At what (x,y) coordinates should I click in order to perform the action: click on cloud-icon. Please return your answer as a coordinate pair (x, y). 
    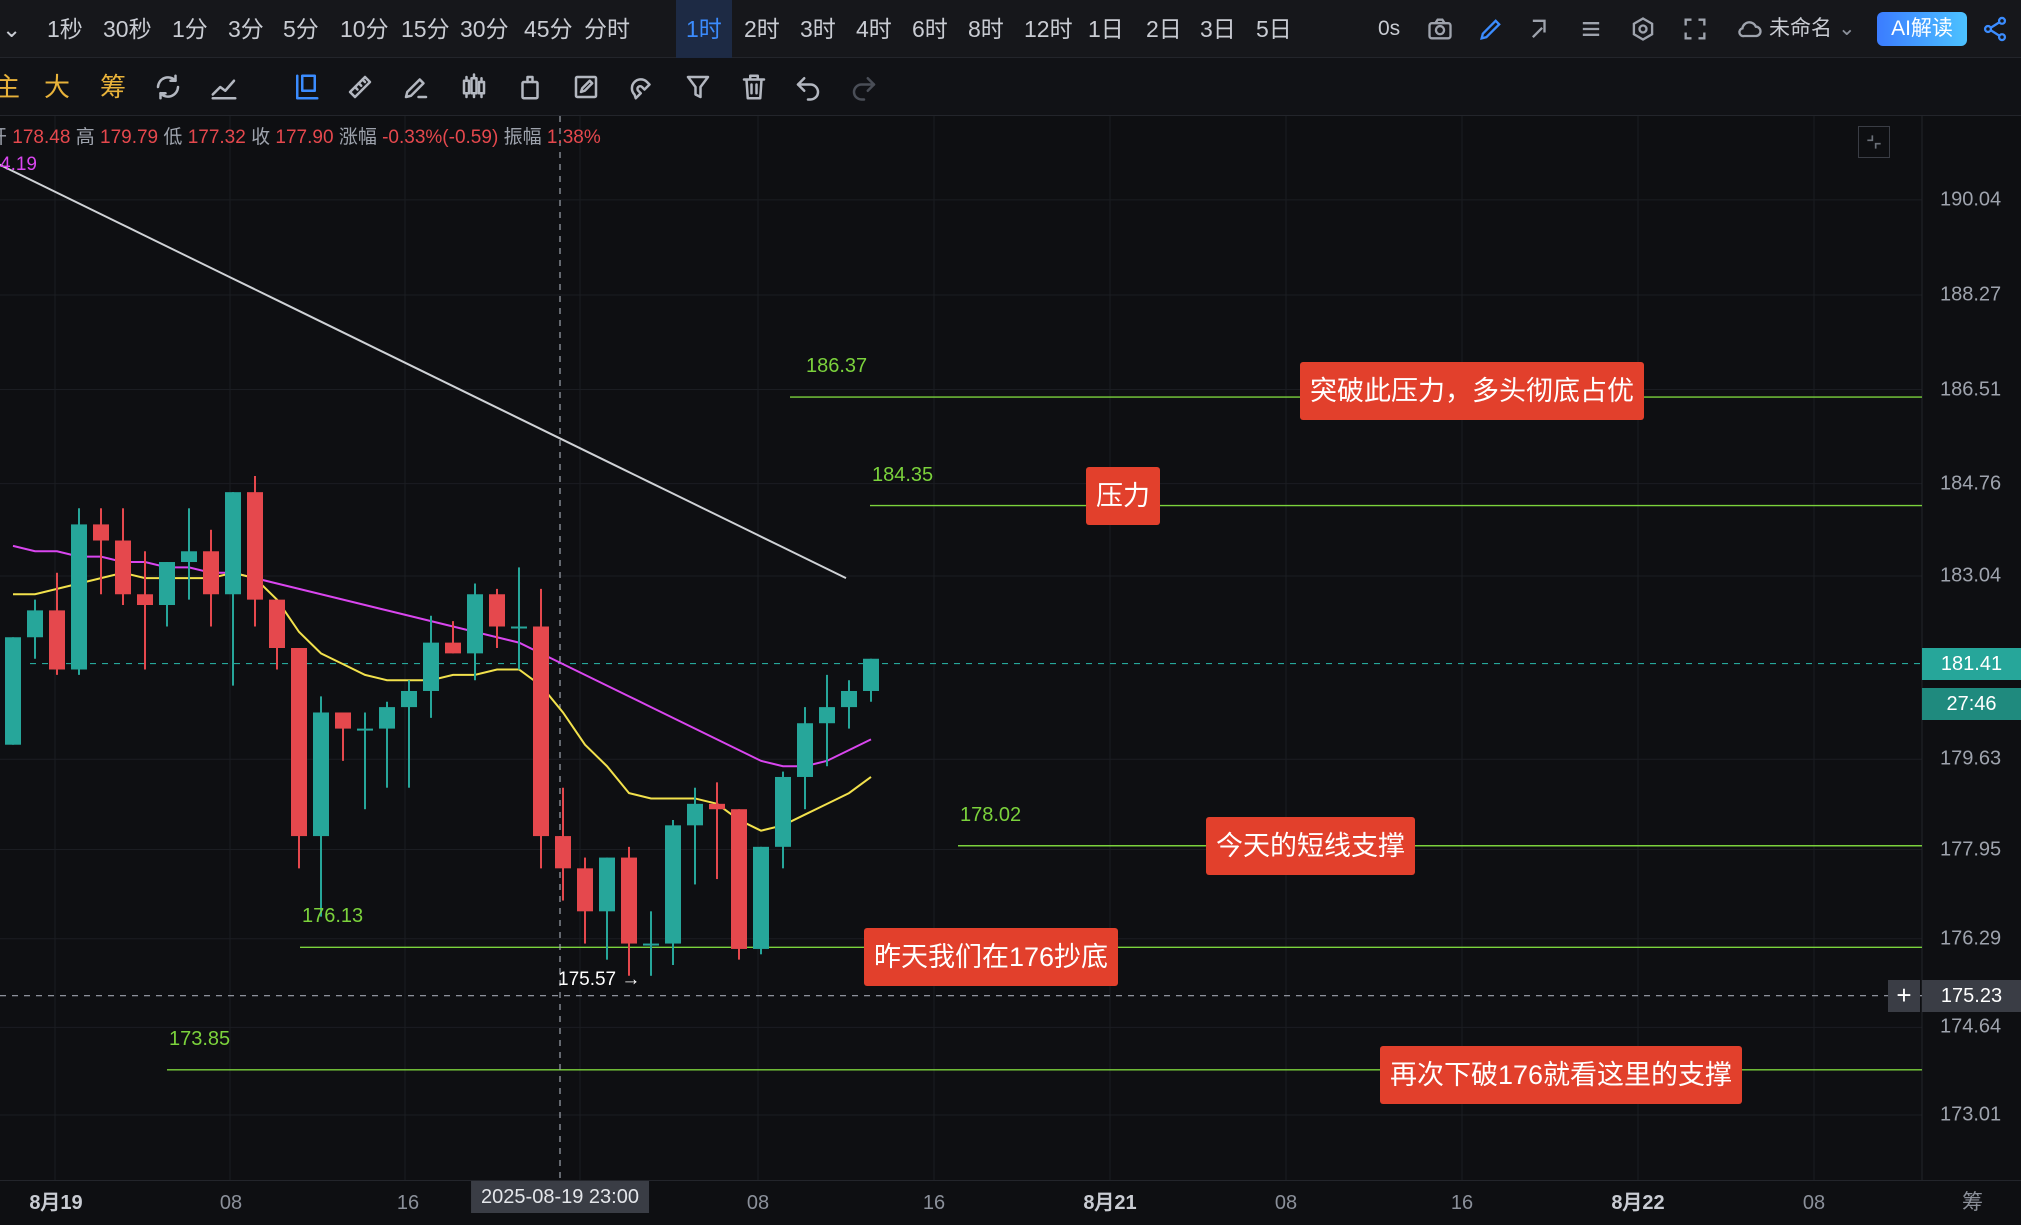
    Looking at the image, I should click on (1750, 29).